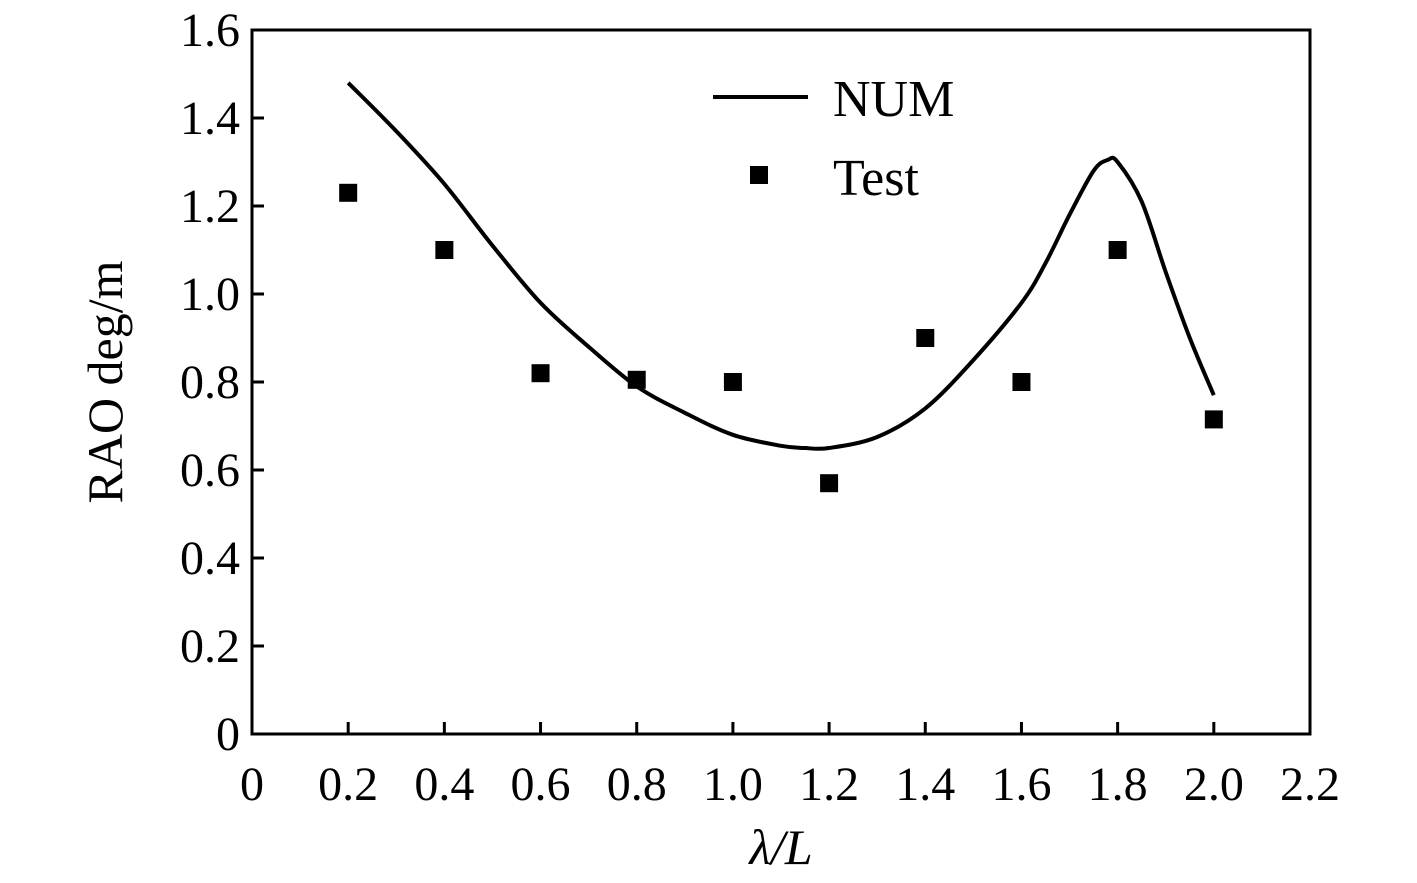 This screenshot has width=1417, height=883. Describe the element at coordinates (779, 847) in the screenshot. I see `x-axis-title: λ/L` at that location.